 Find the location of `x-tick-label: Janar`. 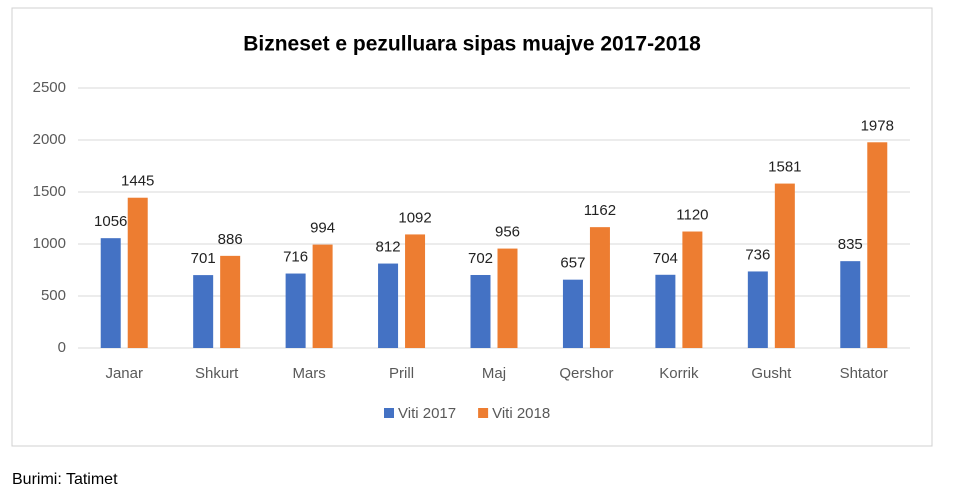

x-tick-label: Janar is located at coordinates (124, 373).